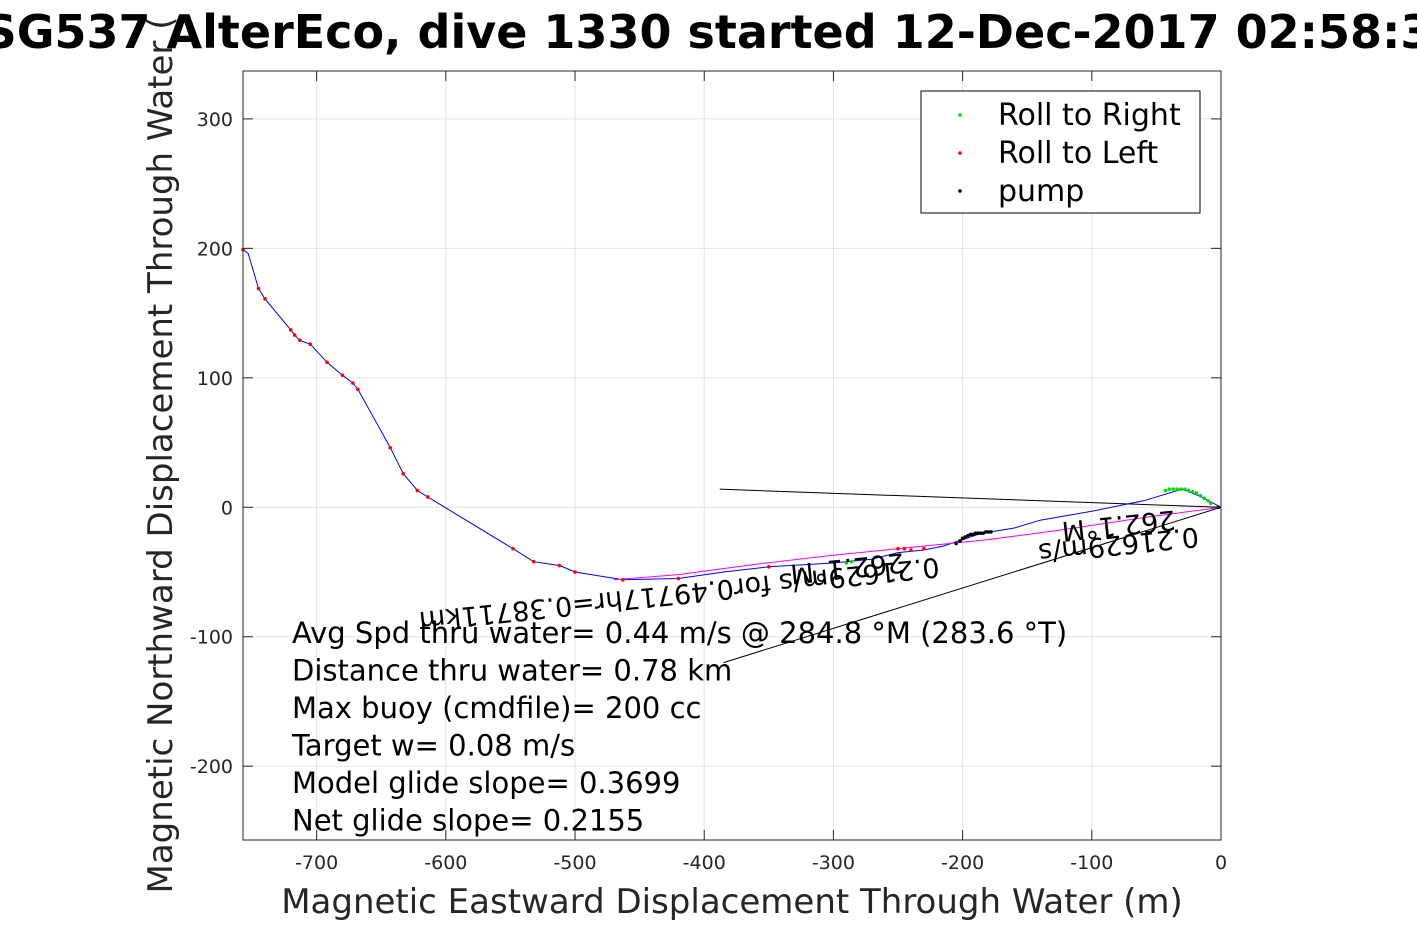 The width and height of the screenshot is (1417, 945). What do you see at coordinates (1091, 863) in the screenshot?
I see `x-tick-label: -100` at bounding box center [1091, 863].